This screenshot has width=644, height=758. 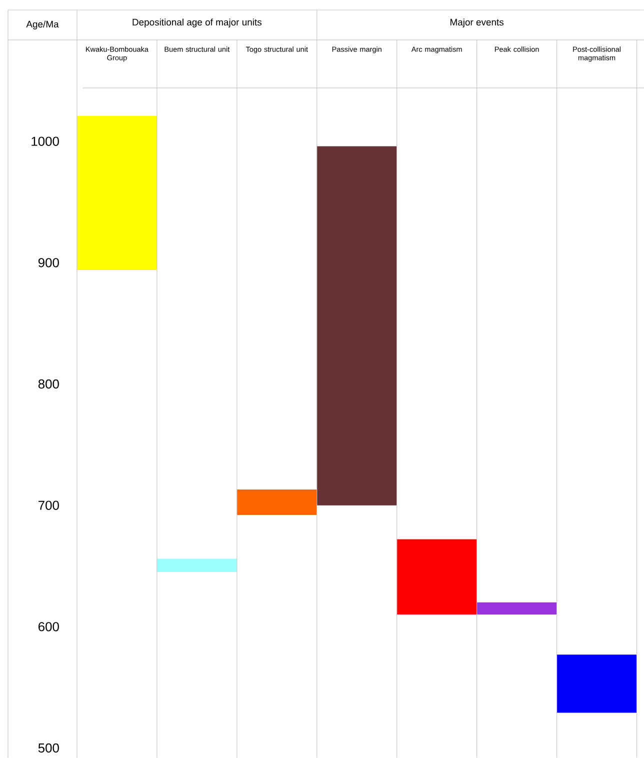 What do you see at coordinates (48, 505) in the screenshot?
I see `y-tick-label: 700` at bounding box center [48, 505].